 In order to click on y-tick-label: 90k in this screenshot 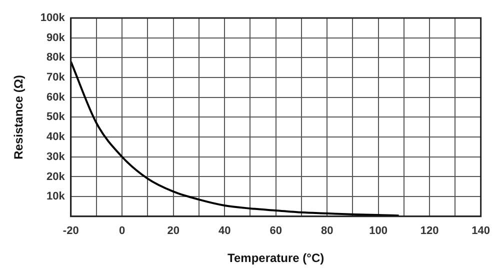, I will do `click(56, 38)`.